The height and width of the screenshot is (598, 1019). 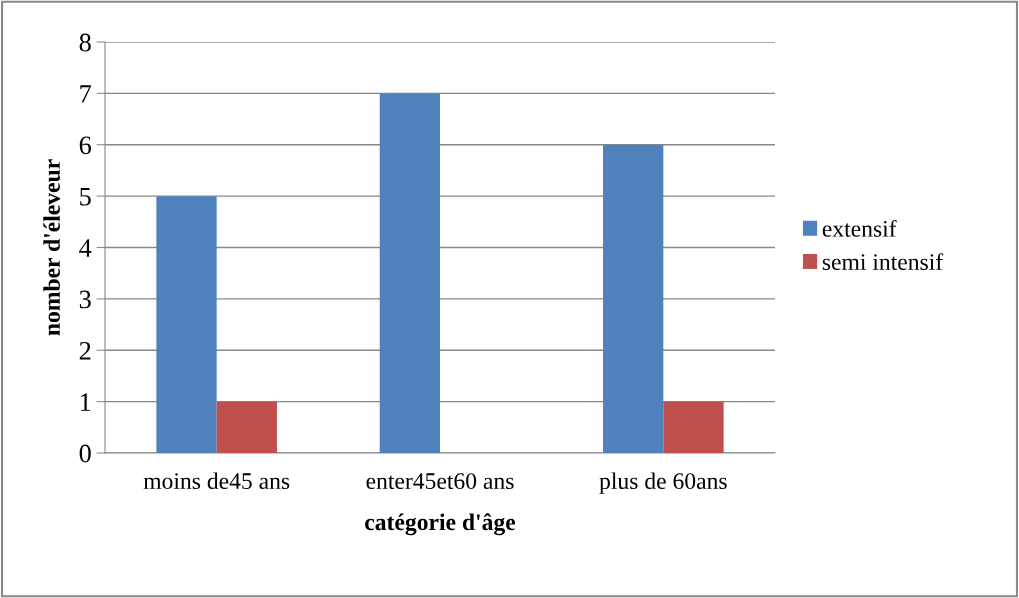 I want to click on y-tick-label: 4, so click(x=85, y=248).